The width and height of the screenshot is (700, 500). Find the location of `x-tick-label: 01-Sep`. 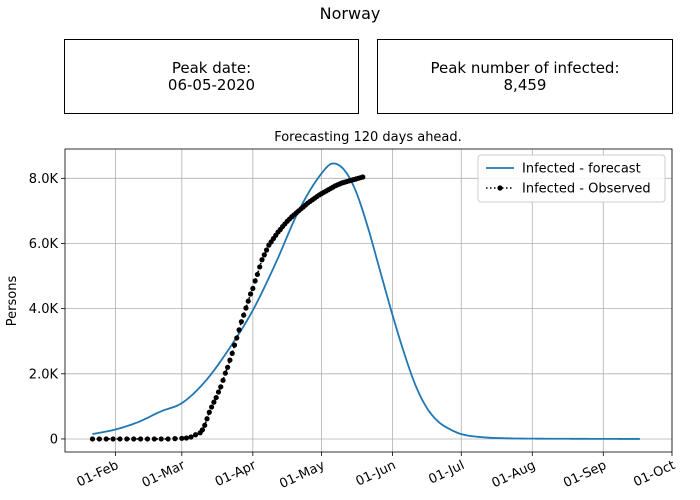

x-tick-label: 01-Sep is located at coordinates (585, 474).